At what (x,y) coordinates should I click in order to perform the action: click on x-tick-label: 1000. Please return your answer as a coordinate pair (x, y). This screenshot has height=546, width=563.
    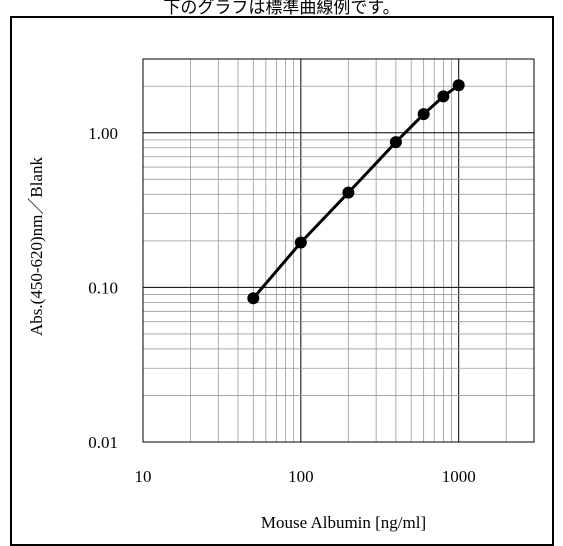
    Looking at the image, I should click on (459, 476).